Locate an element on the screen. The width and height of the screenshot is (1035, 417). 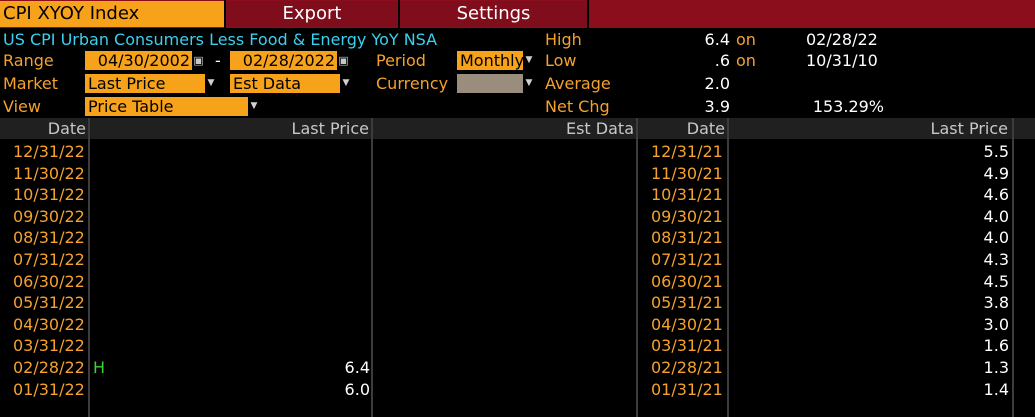
row-date: 11/30/21 is located at coordinates (687, 173).